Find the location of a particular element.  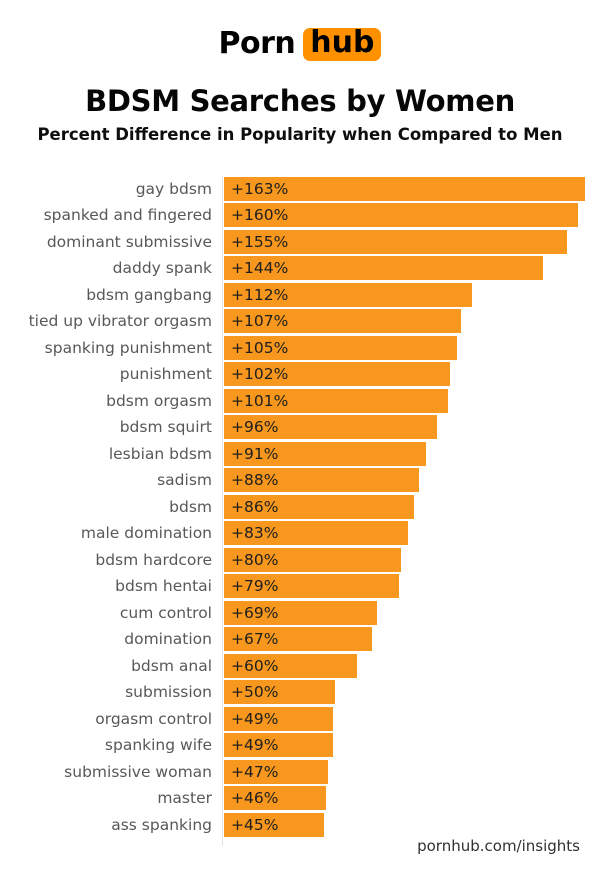

bar: +83% is located at coordinates (316, 533).